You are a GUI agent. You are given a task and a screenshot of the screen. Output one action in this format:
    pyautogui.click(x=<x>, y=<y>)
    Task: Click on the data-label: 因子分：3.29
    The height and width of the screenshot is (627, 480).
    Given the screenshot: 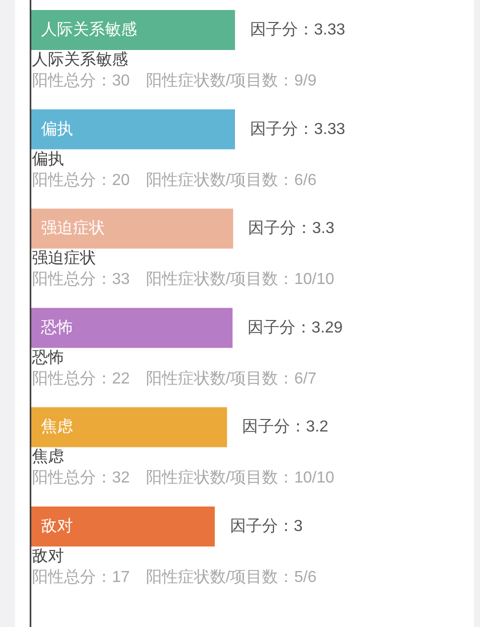 What is the action you would take?
    pyautogui.click(x=295, y=327)
    